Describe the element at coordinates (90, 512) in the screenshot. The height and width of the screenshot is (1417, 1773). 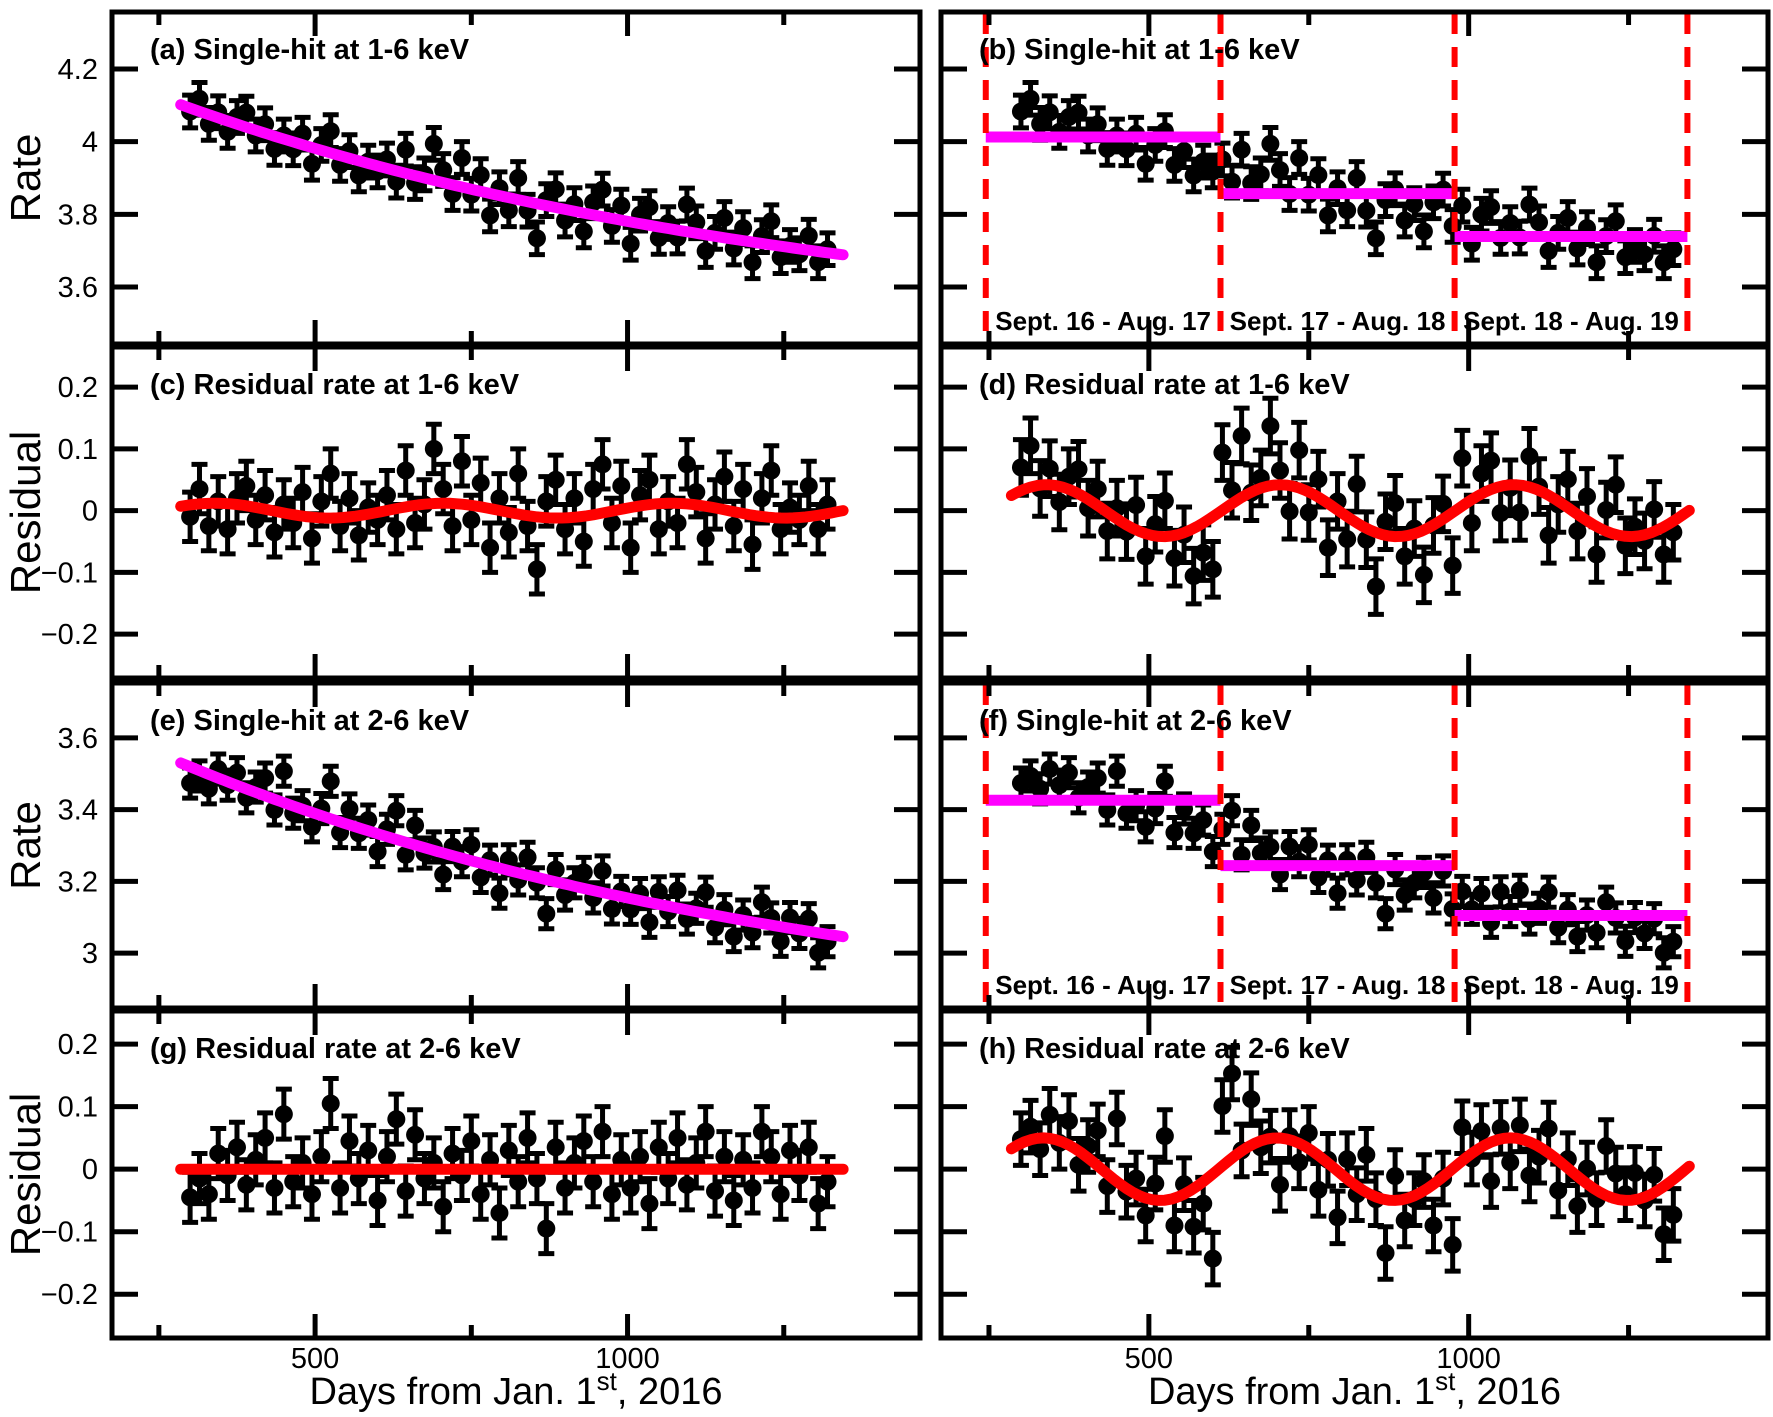
I see `y-tick-label: 0` at that location.